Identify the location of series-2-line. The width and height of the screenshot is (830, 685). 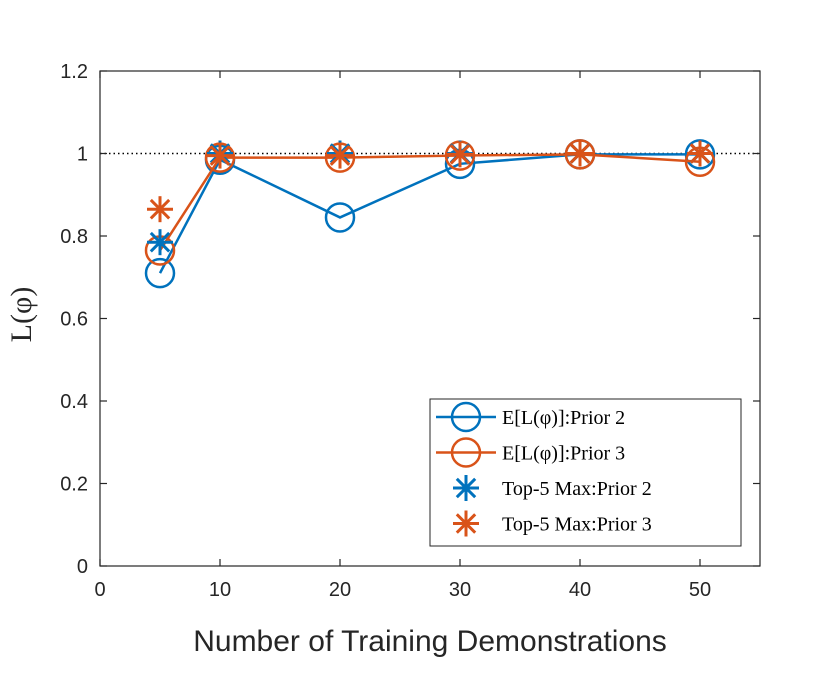
(429, 202).